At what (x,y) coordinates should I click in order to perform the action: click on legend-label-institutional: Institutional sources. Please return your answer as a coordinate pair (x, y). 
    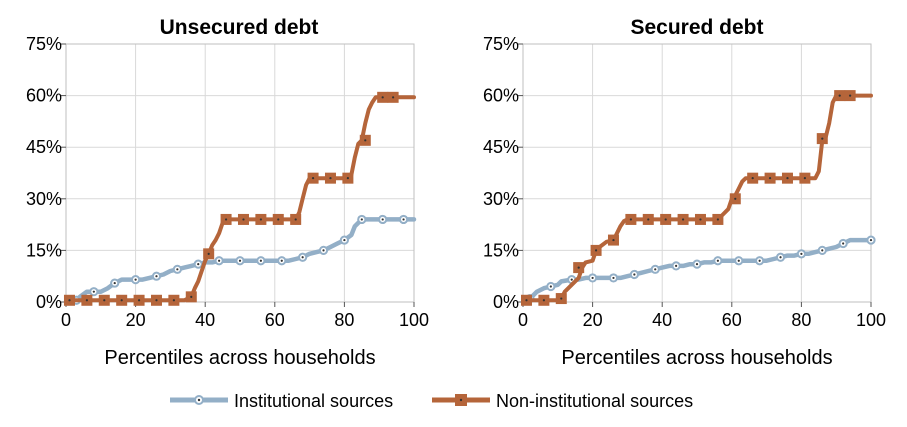
    Looking at the image, I should click on (313, 401).